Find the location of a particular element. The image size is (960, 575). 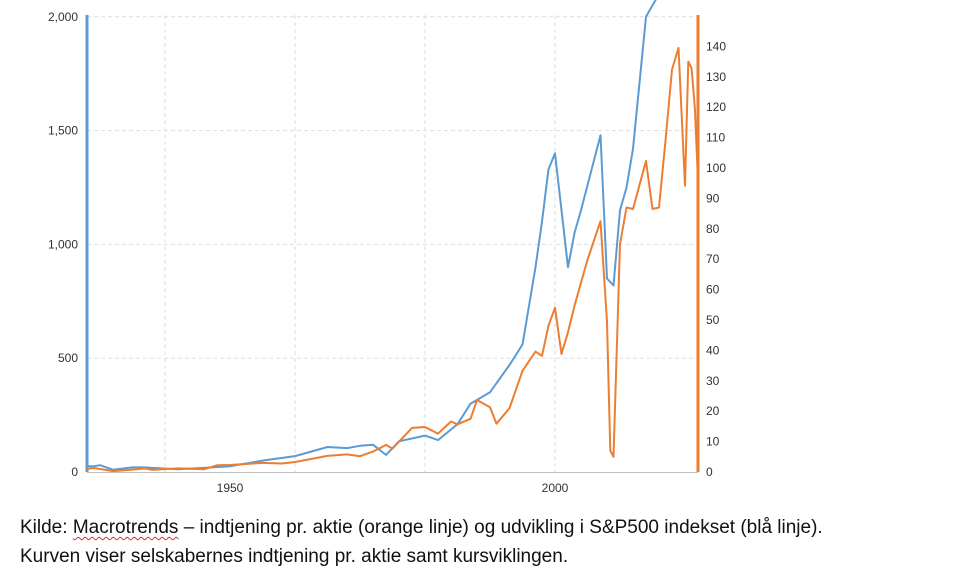

right-tick-label: 40 is located at coordinates (713, 350).